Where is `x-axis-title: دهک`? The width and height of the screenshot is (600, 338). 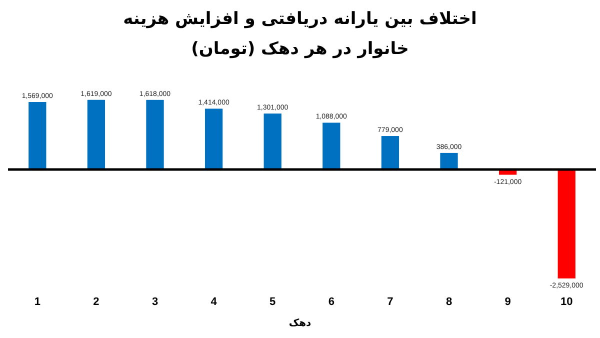 x-axis-title: دهک is located at coordinates (300, 323).